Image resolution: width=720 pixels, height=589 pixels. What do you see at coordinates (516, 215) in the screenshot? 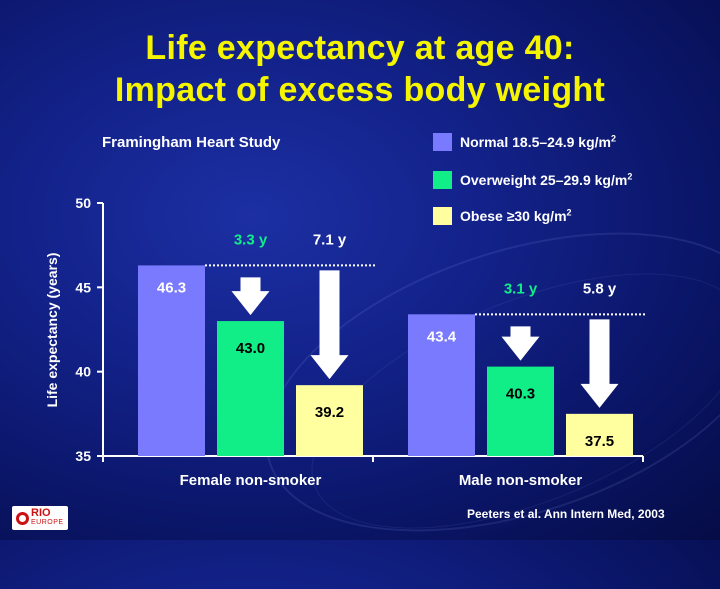
I see `legend-label-obese: Obese ≥30 kg/m2` at bounding box center [516, 215].